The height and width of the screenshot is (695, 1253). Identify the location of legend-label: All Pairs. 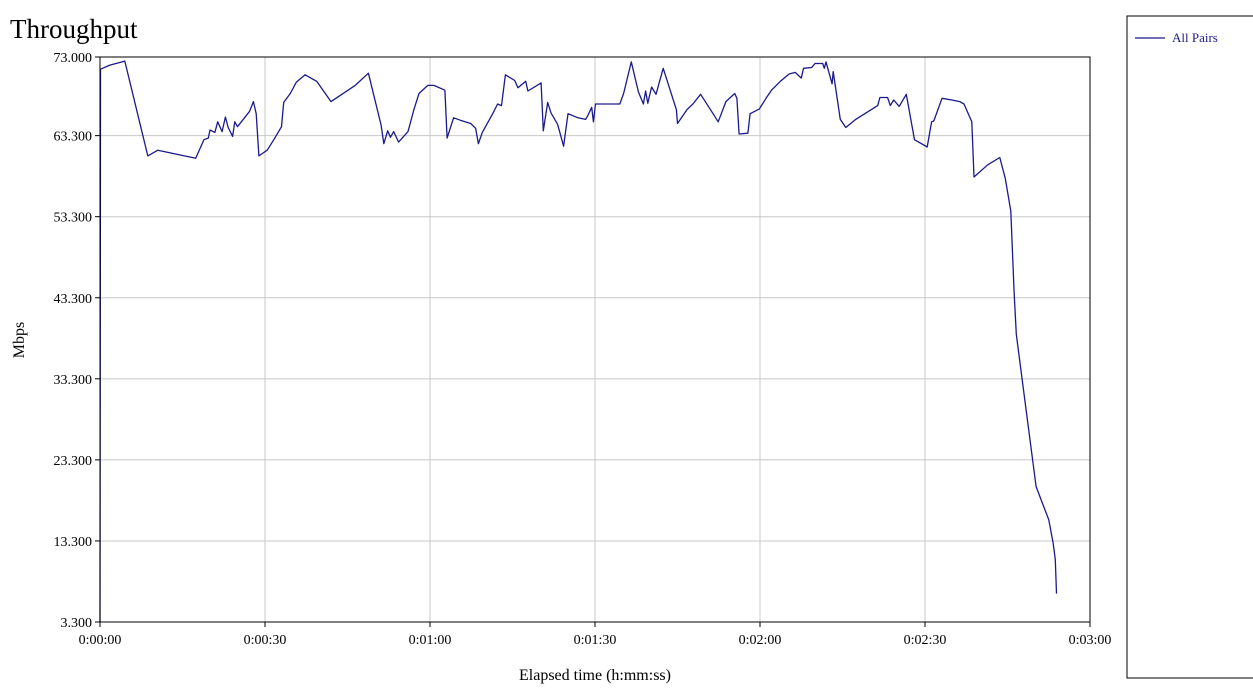
(1195, 37).